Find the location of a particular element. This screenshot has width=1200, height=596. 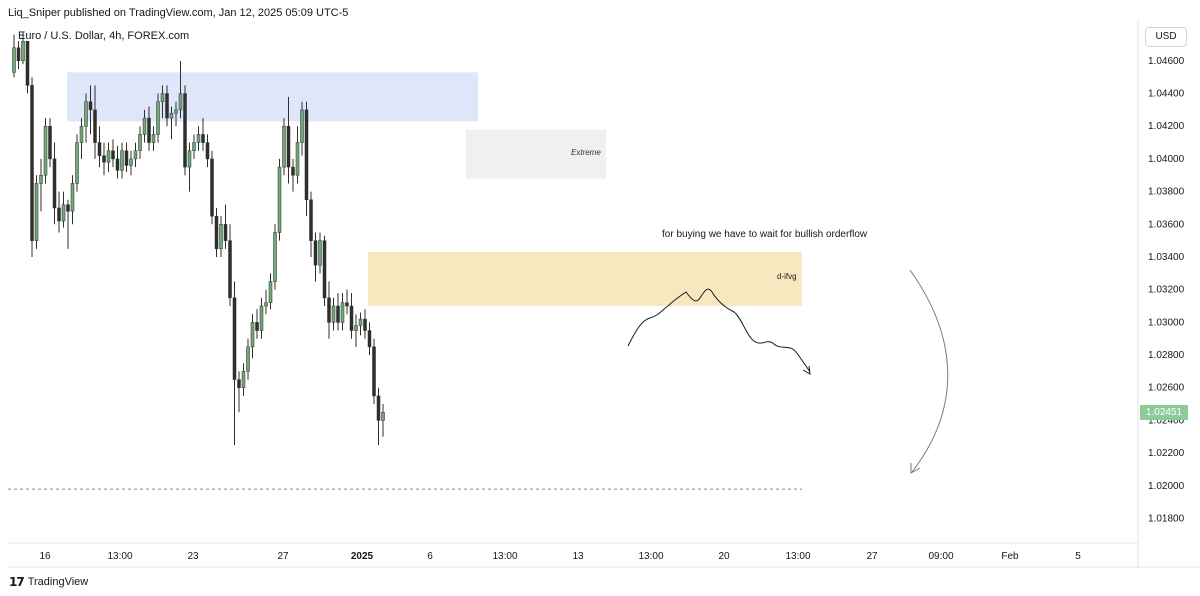

x-tick-label: 27 is located at coordinates (872, 556).